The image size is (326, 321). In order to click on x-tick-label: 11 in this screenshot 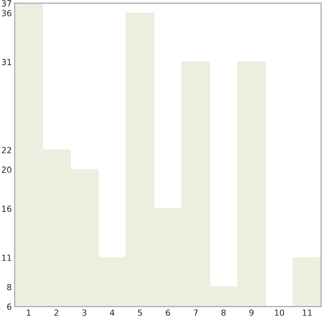, I will do `click(307, 313)`.